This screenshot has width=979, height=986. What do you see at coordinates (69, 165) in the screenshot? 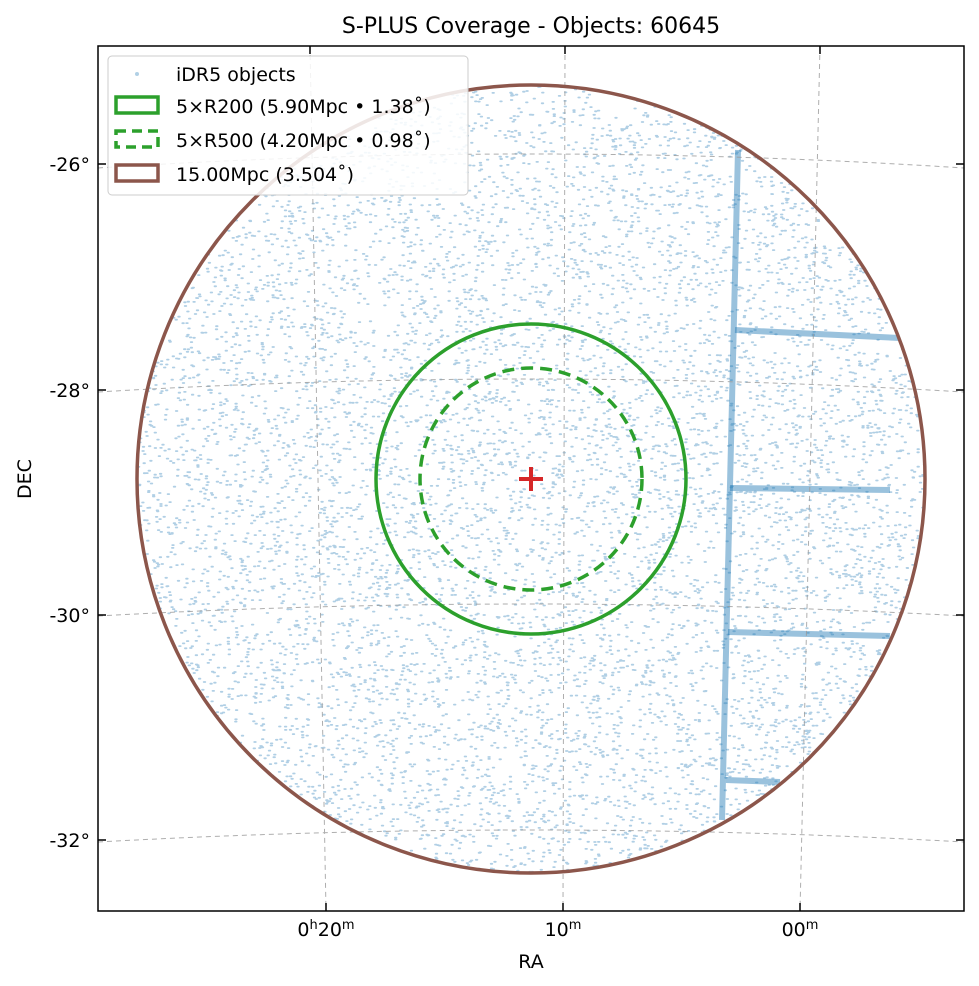
I see `y-tick-label: -26°` at bounding box center [69, 165].